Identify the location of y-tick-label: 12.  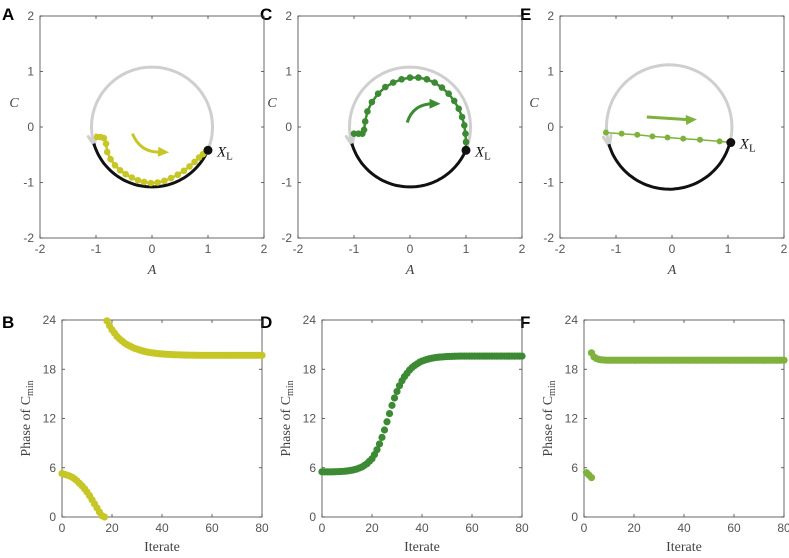
(310, 419).